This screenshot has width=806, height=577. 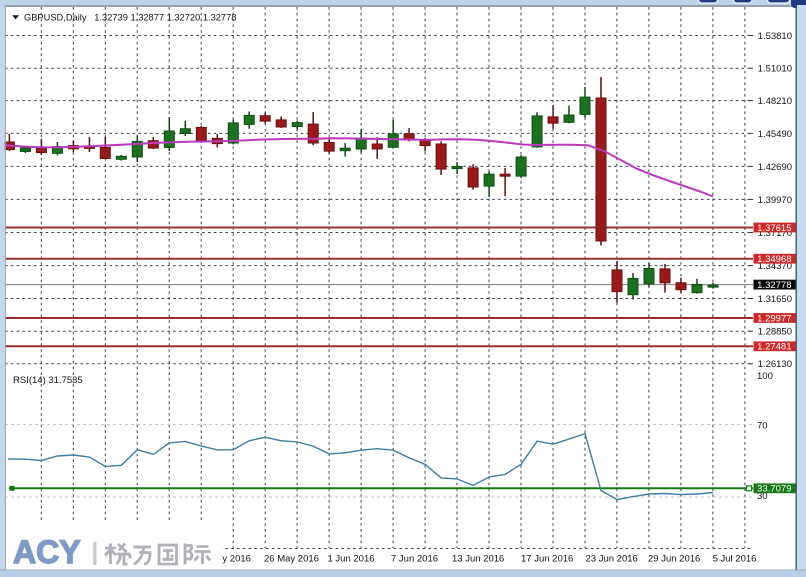 I want to click on svg-text: 17 Jun 2016, so click(x=547, y=559).